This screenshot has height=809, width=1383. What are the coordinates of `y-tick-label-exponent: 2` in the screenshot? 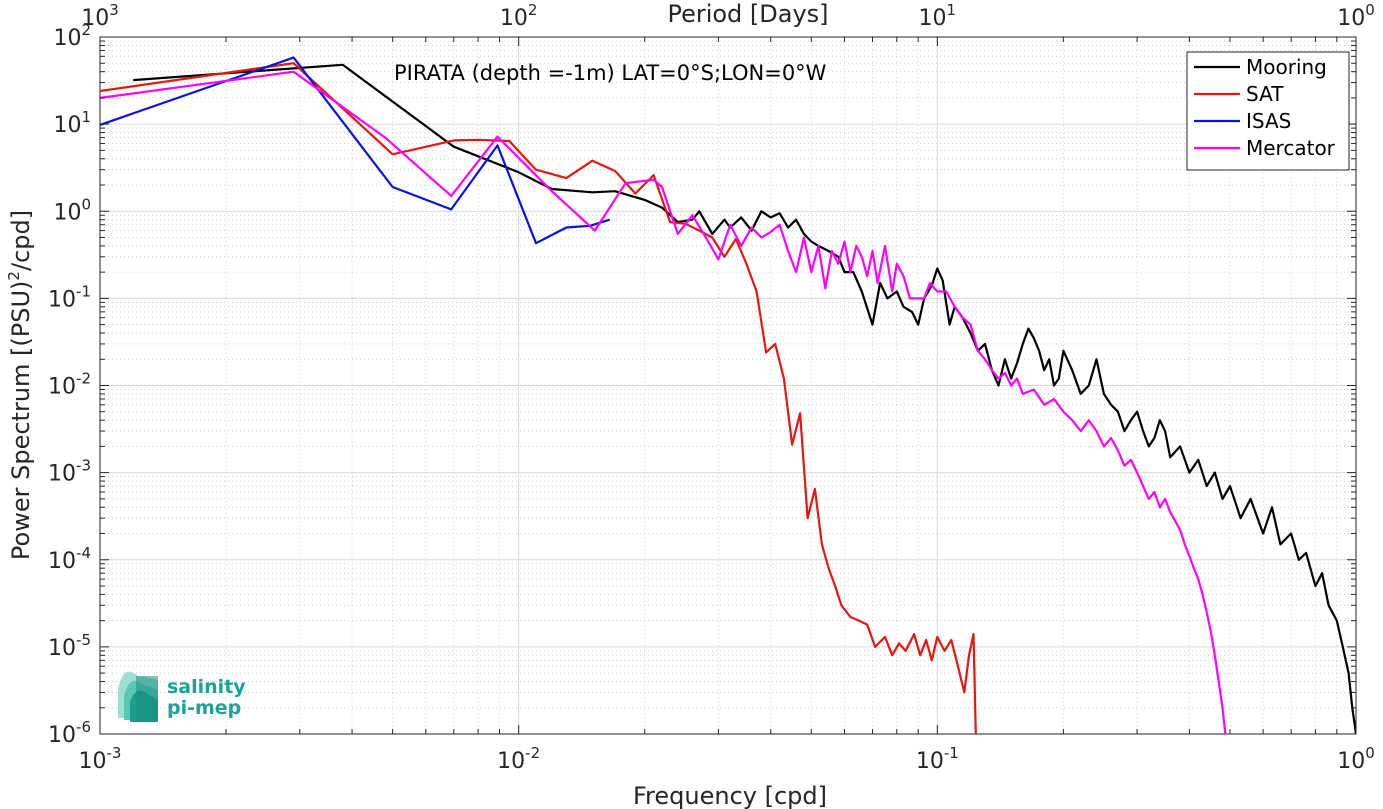 It's located at (86, 30).